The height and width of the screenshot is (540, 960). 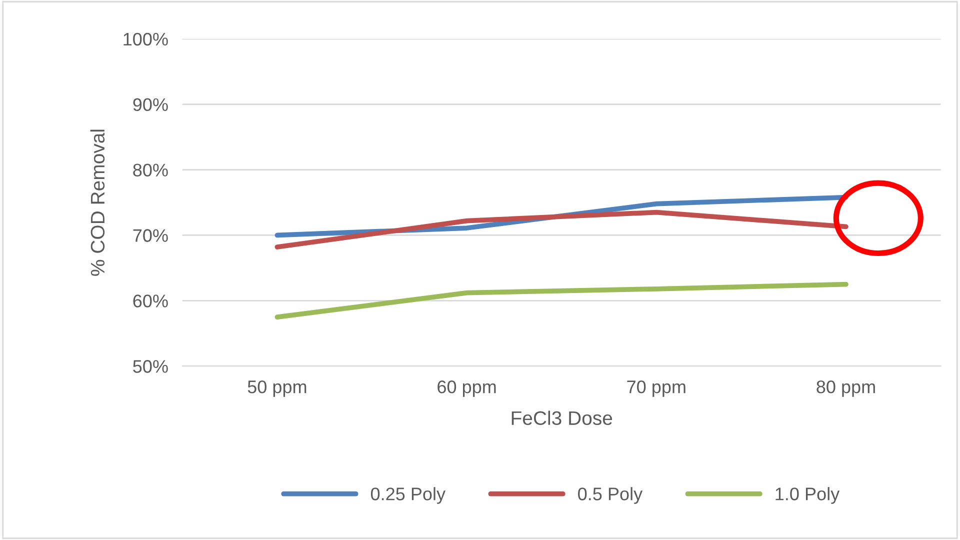 I want to click on y-axis-title: % COD Removal, so click(x=97, y=203).